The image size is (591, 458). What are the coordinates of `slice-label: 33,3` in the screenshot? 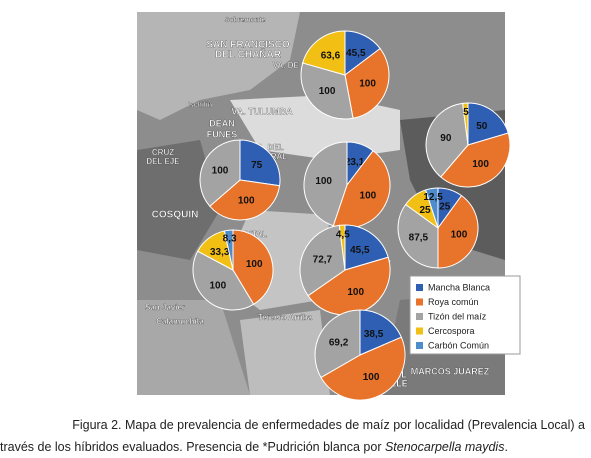 It's located at (220, 252).